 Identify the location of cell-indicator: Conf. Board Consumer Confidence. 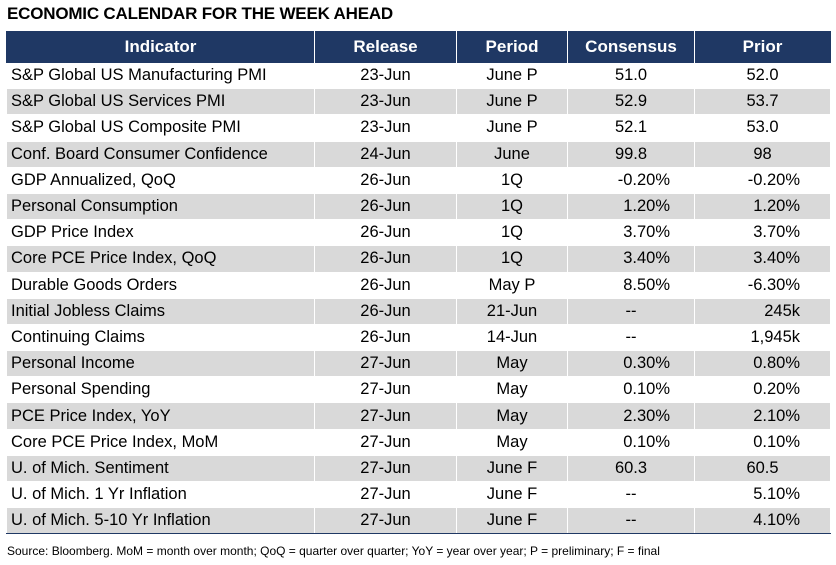
(160, 154).